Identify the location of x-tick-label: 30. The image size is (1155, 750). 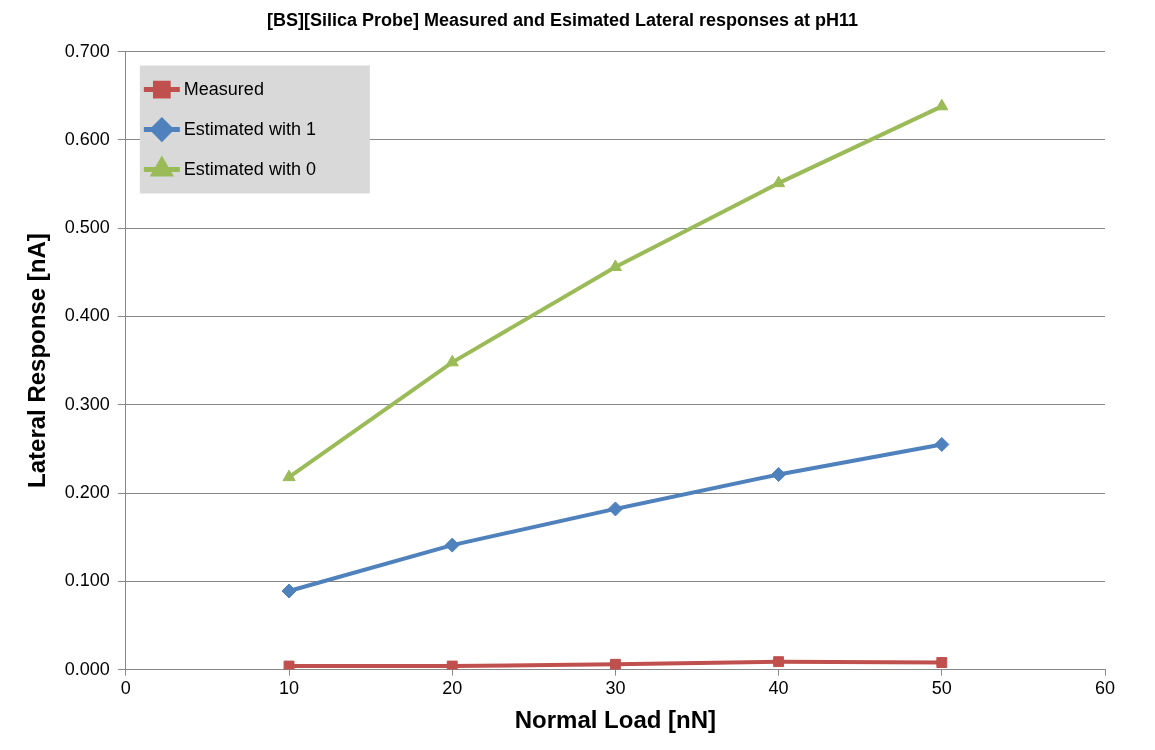
(615, 688).